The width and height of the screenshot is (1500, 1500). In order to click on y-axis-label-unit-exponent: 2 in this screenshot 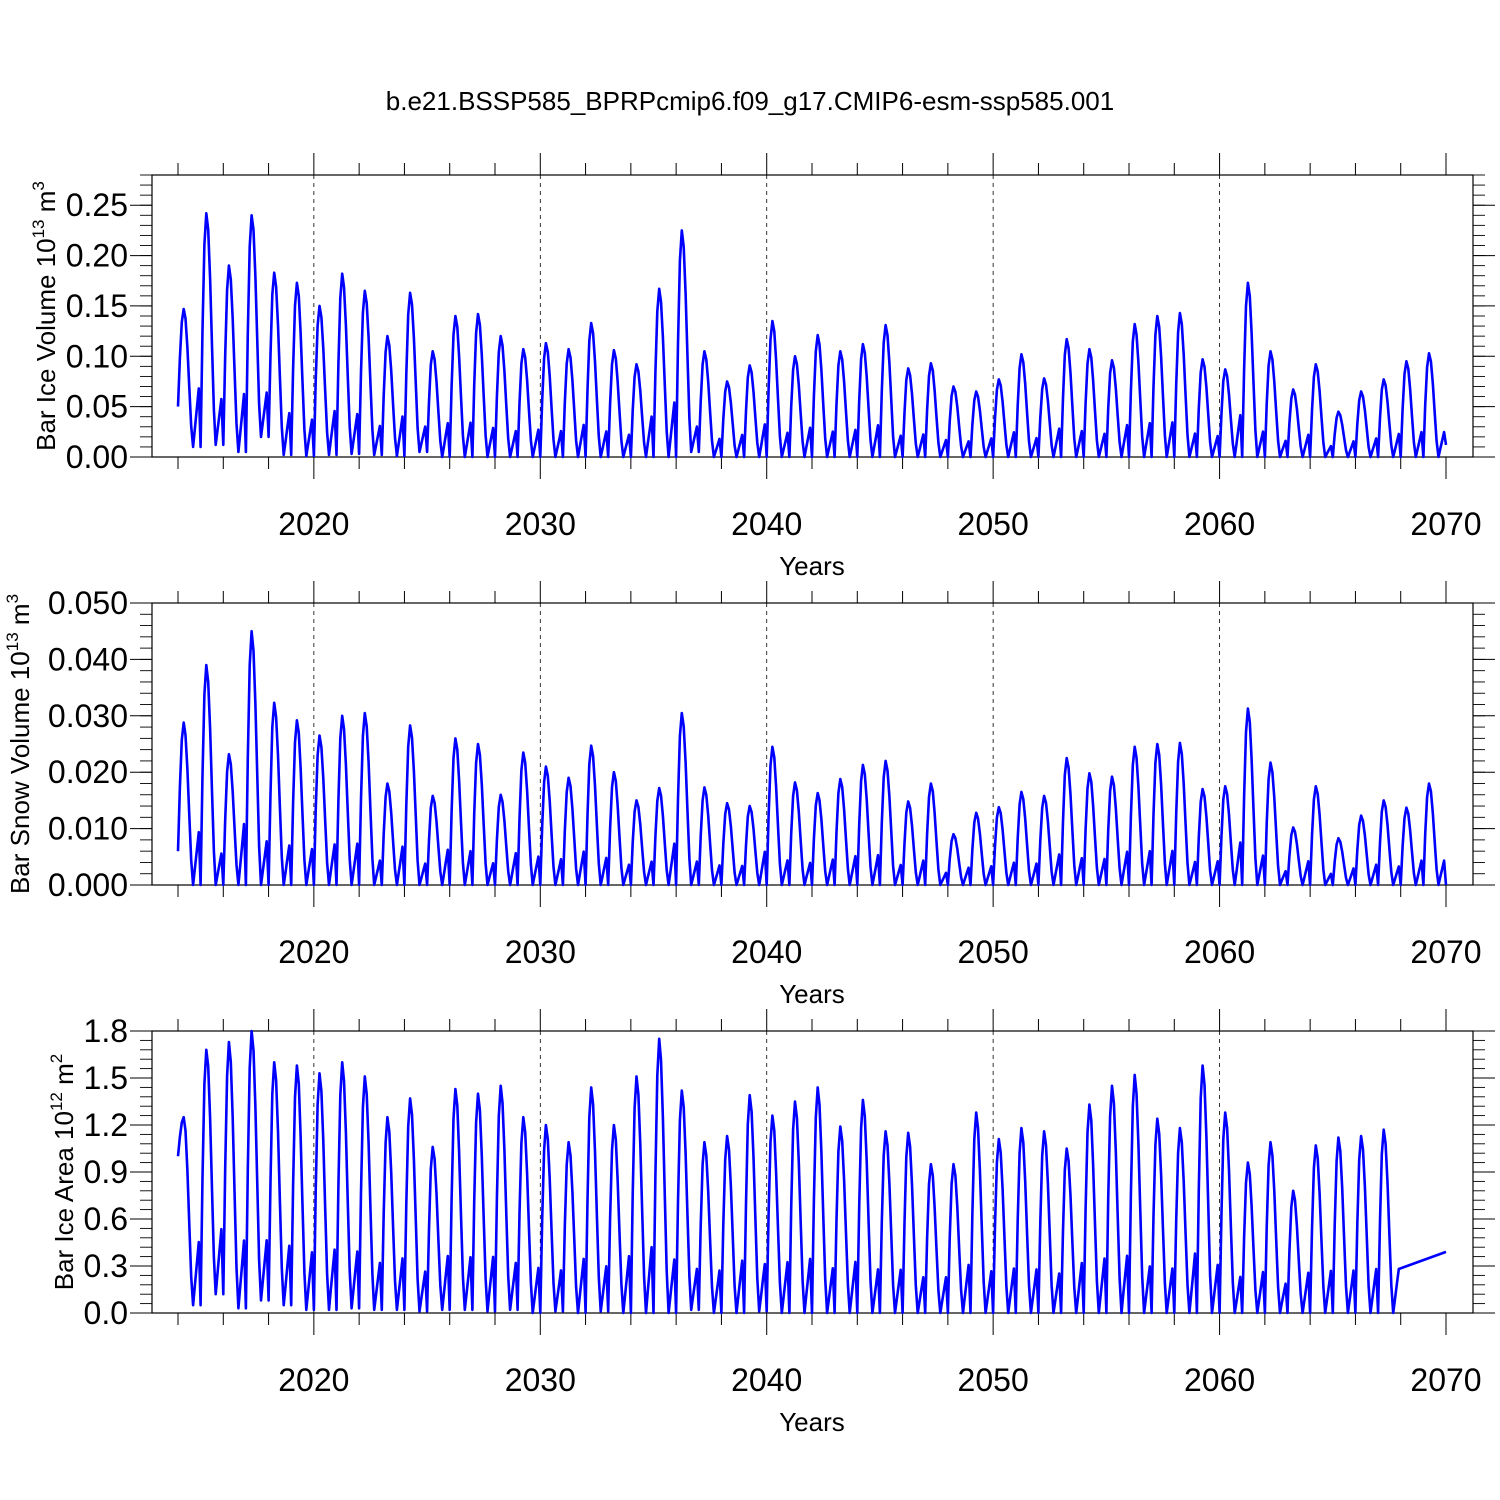, I will do `click(56, 1058)`.